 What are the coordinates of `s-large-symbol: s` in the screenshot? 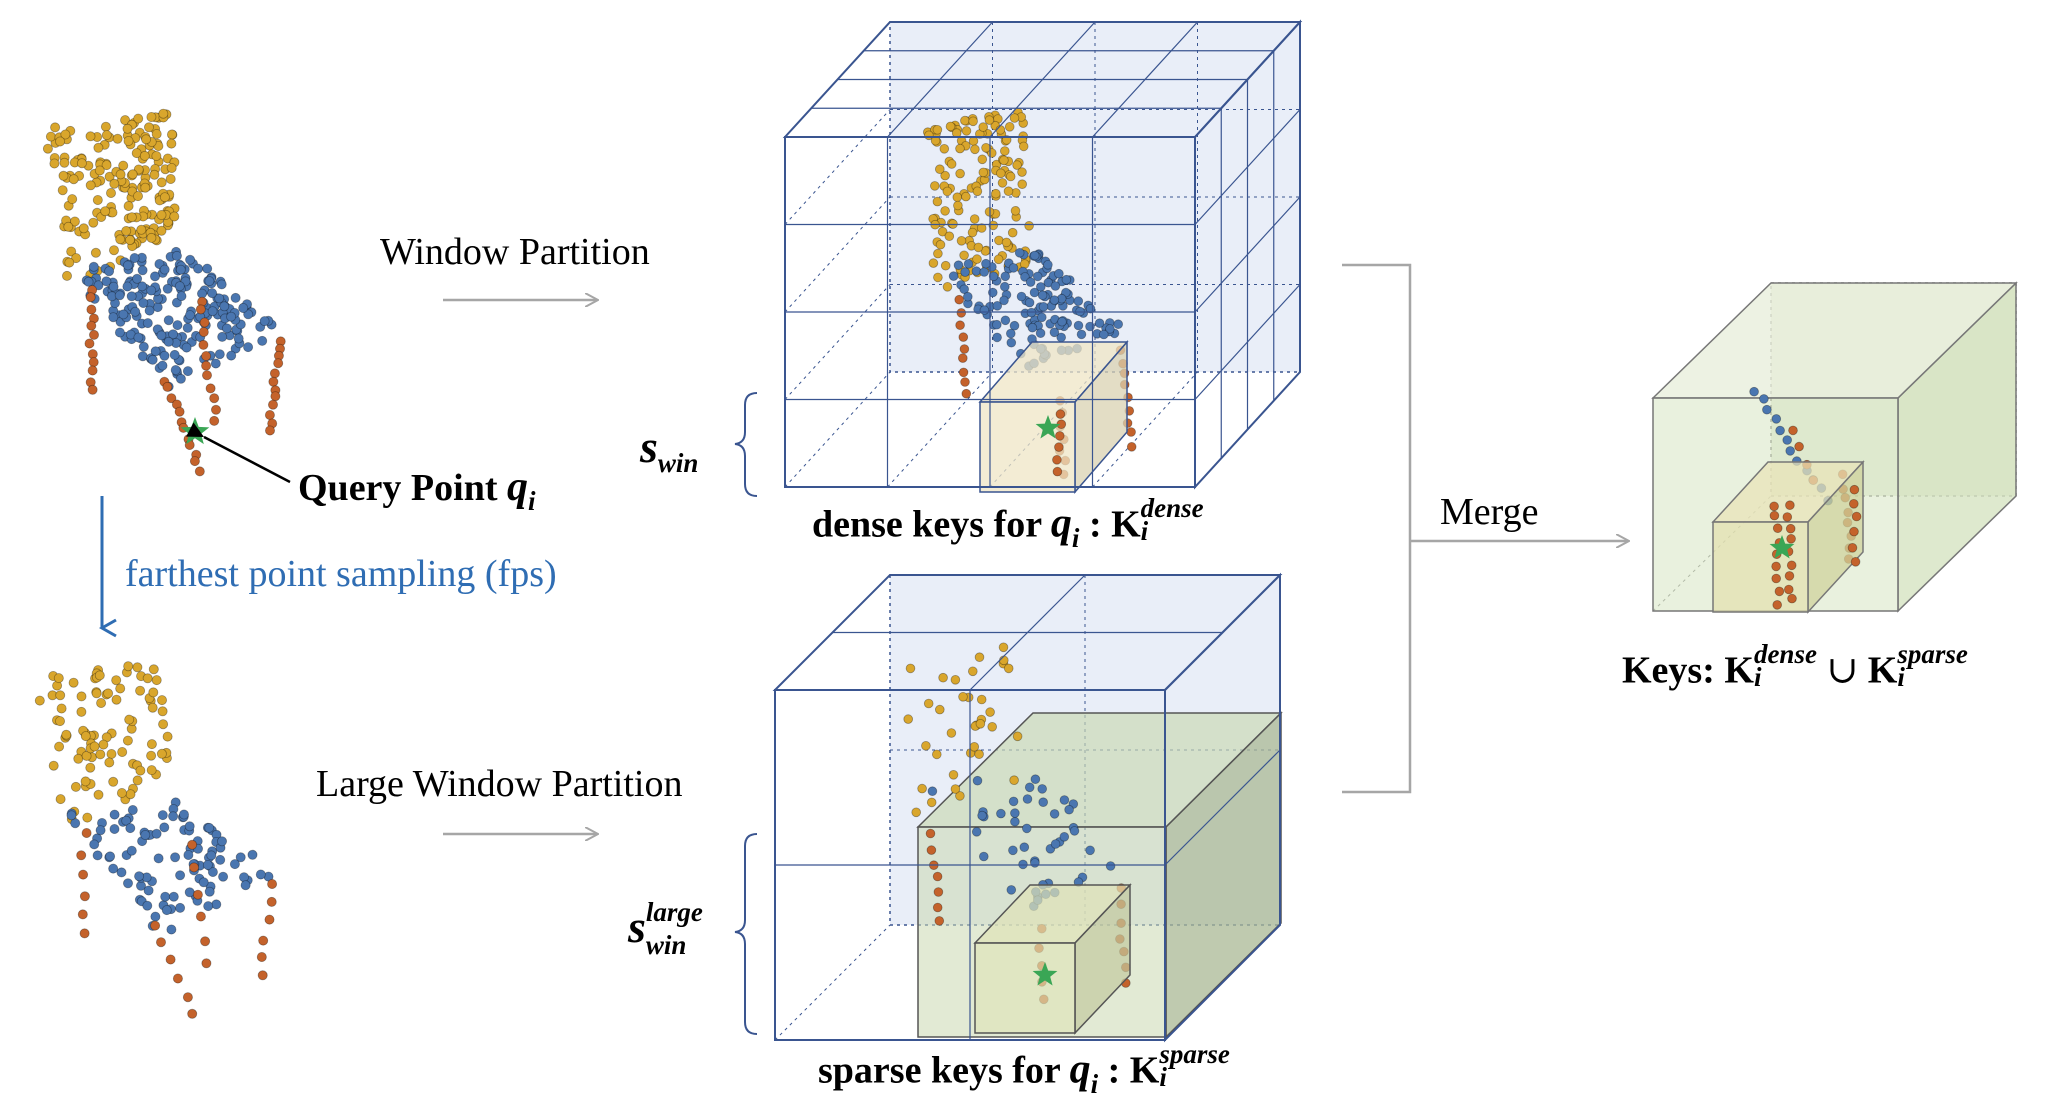 It's located at (637, 926).